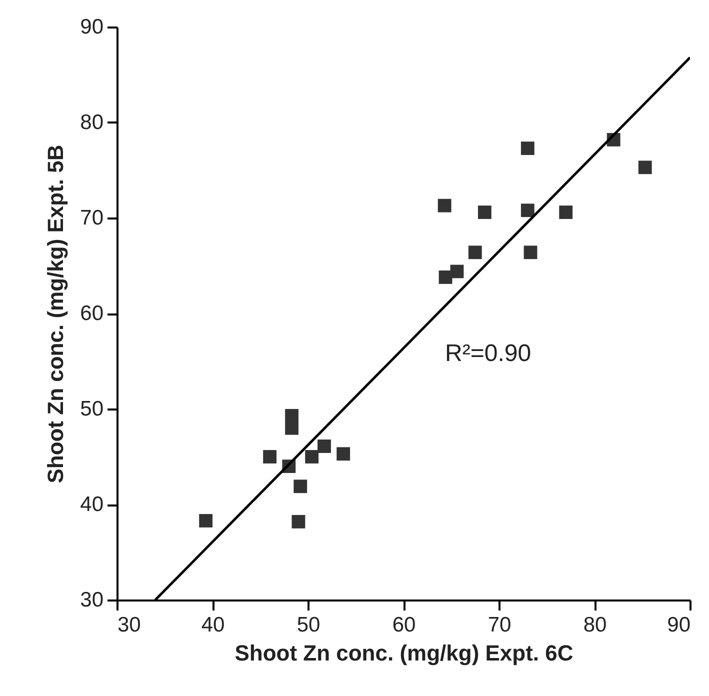 The image size is (709, 696). I want to click on x-tick-label: 80, so click(595, 625).